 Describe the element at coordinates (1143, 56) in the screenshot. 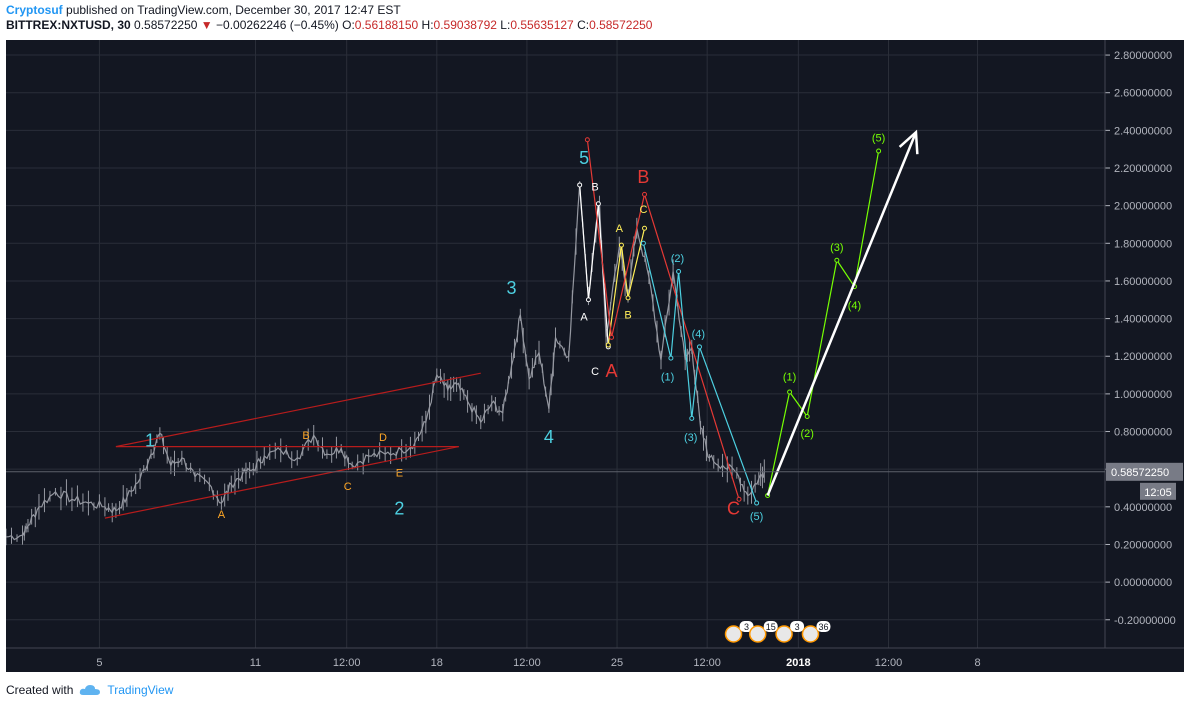

I see `y-axis-tick-label: 2.80000000` at that location.